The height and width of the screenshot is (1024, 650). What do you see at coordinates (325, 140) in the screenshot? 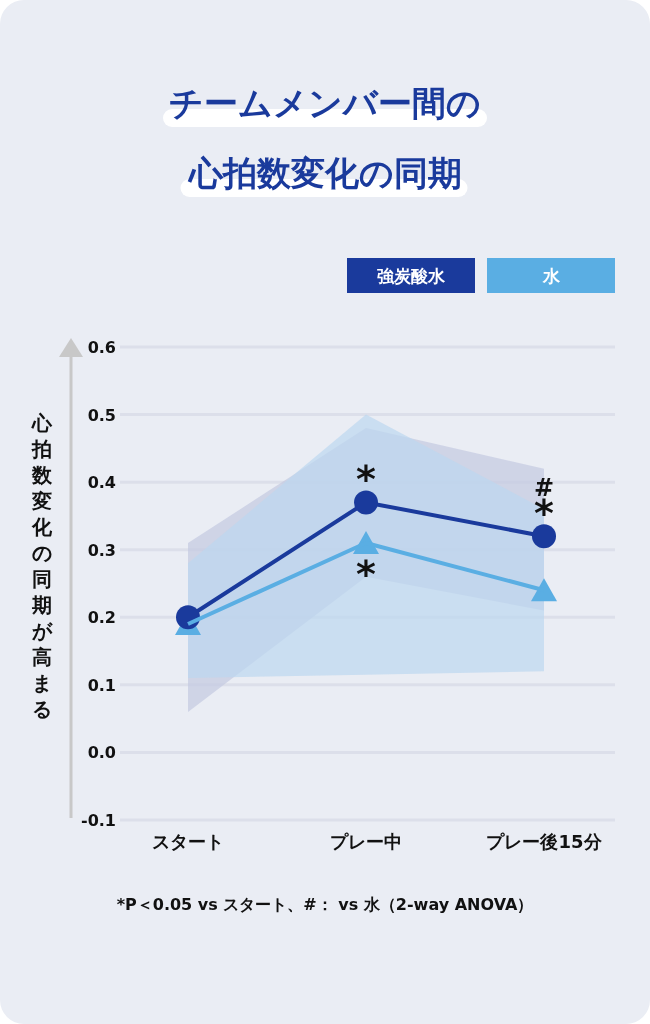
I see `title: チームメンバー間の心拍数変化の同期` at bounding box center [325, 140].